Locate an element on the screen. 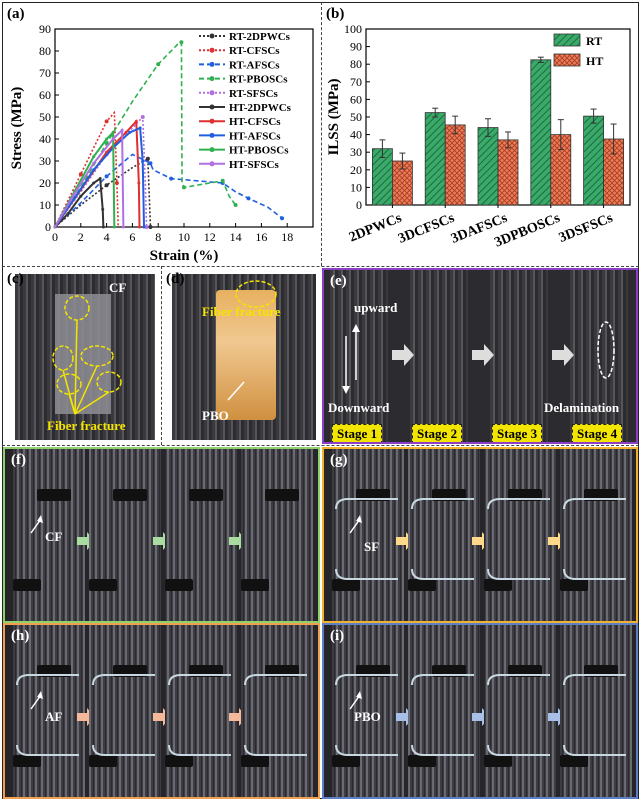 This screenshot has height=803, width=643. panel-f-label: (f) is located at coordinates (18, 460).